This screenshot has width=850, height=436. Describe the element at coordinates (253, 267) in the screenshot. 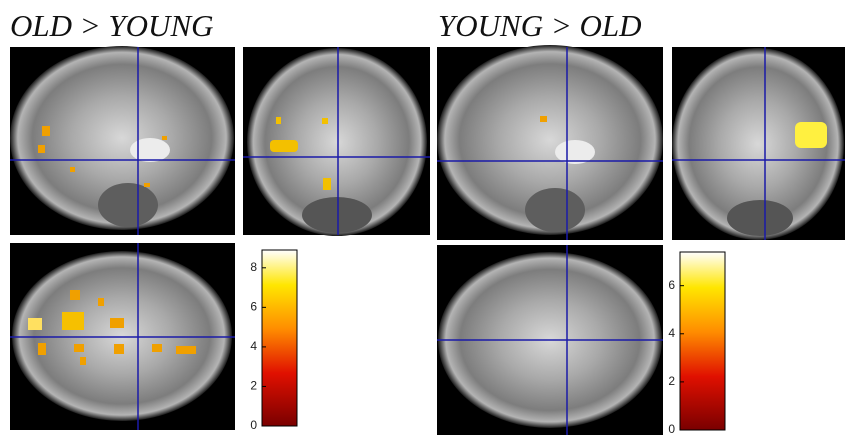

I see `tick-label: 8` at that location.